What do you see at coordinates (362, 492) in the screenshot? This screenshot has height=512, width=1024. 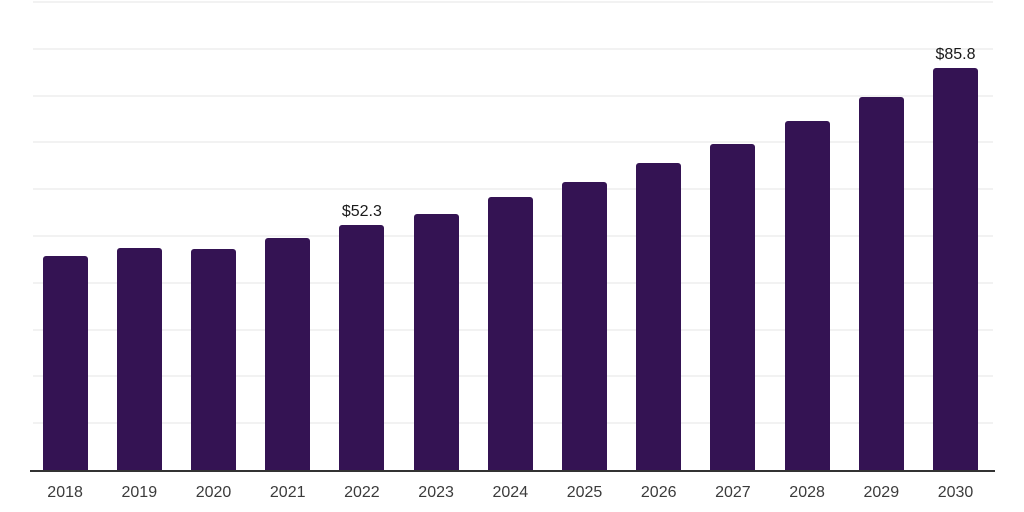 I see `x-tick-2022: 2022` at bounding box center [362, 492].